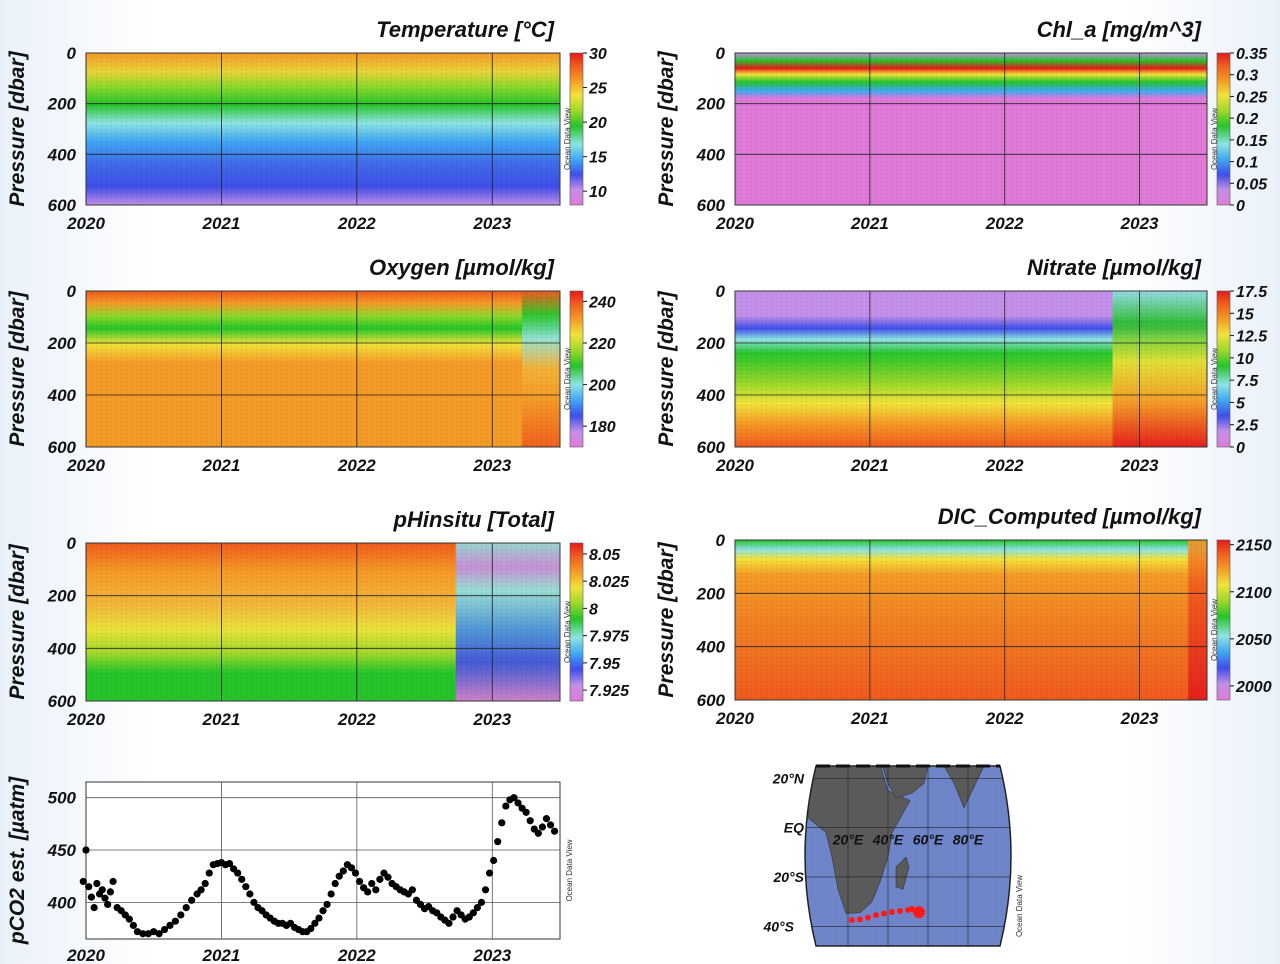 The height and width of the screenshot is (964, 1280). What do you see at coordinates (609, 691) in the screenshot?
I see `colorbar-tick-label: 7.925` at bounding box center [609, 691].